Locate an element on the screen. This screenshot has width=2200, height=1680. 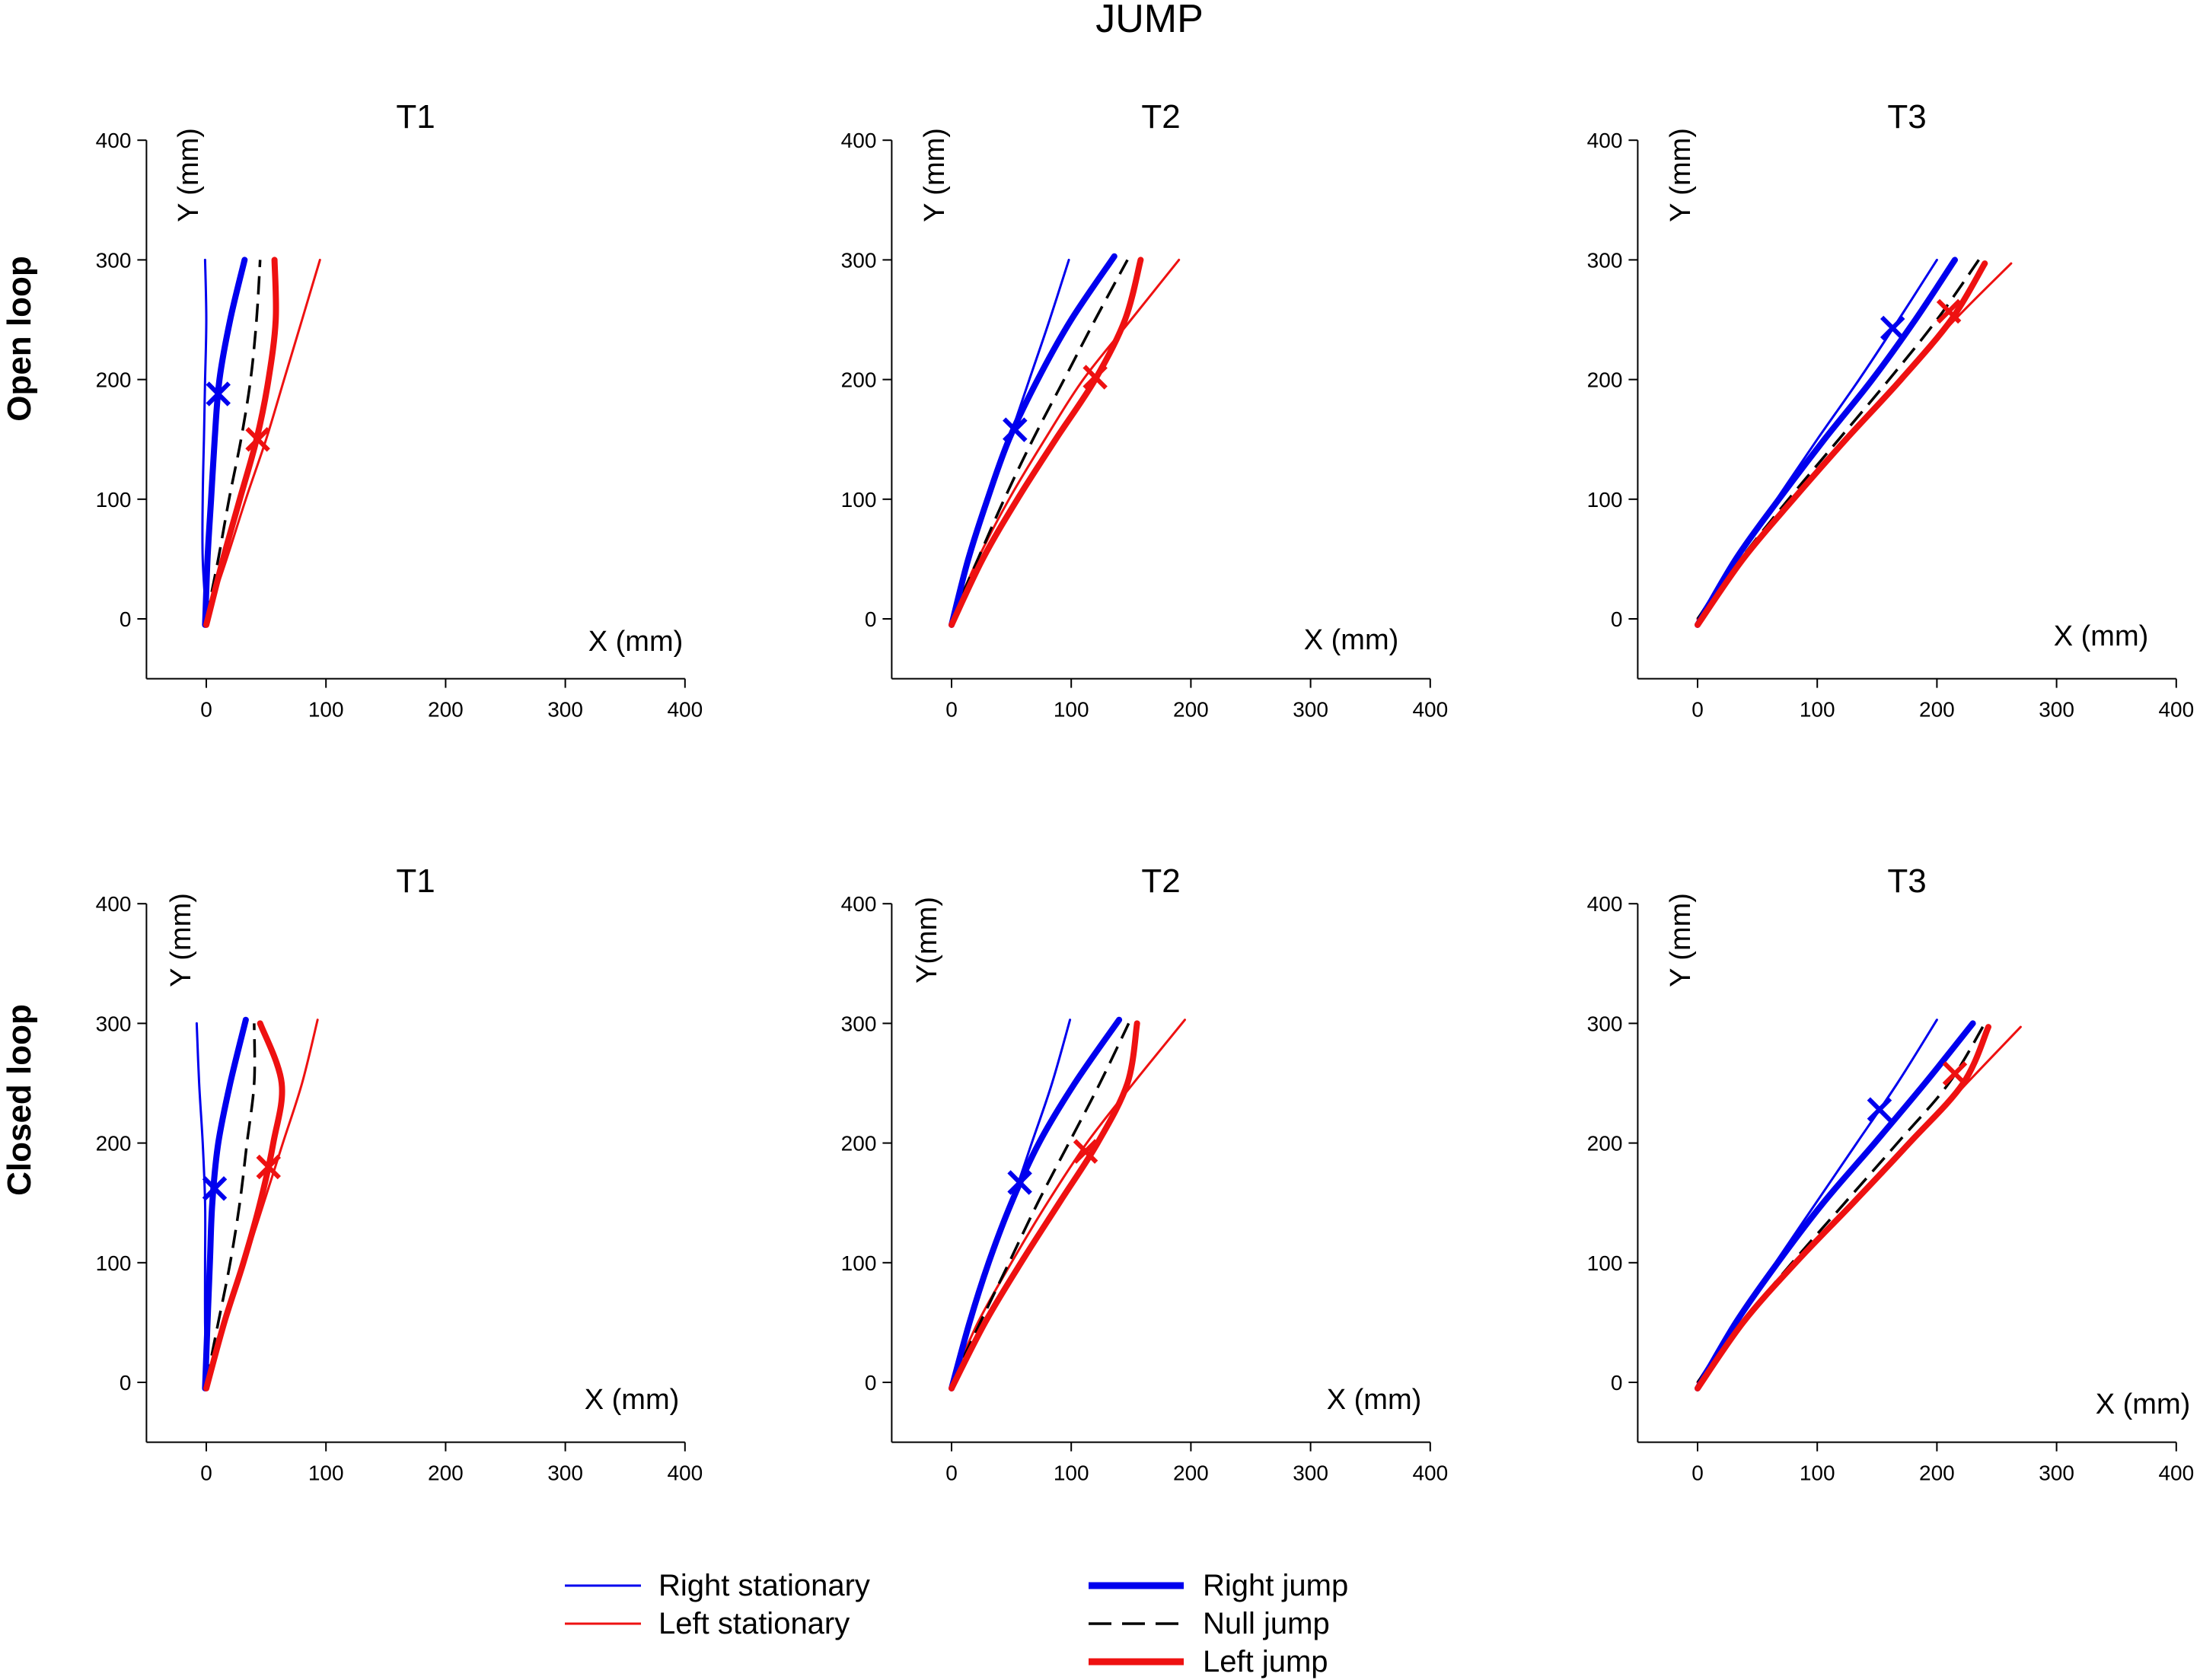
panel-4: 0 100 200 300 400 0 100 200 300 400 T1 X (mm) Y (mm) is located at coordinates (400, 1173).